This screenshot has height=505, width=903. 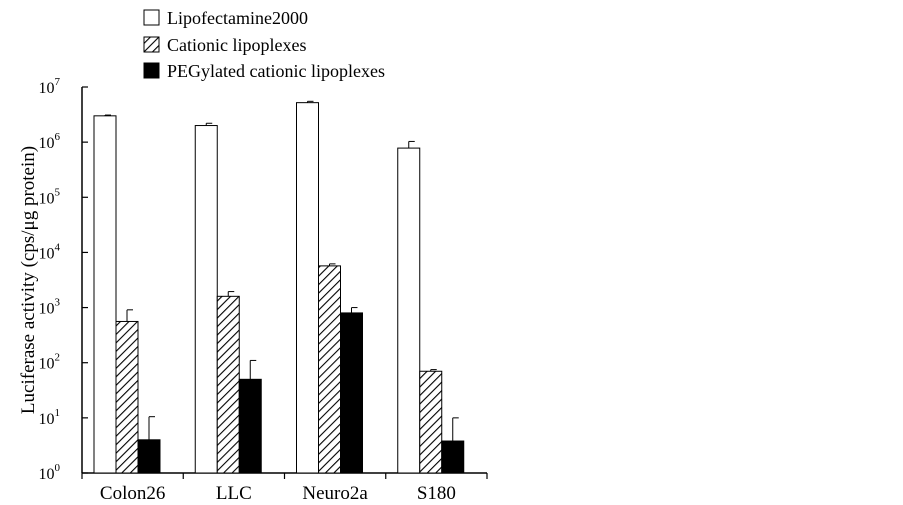 I want to click on legend-swatch-hatched, so click(x=151, y=44).